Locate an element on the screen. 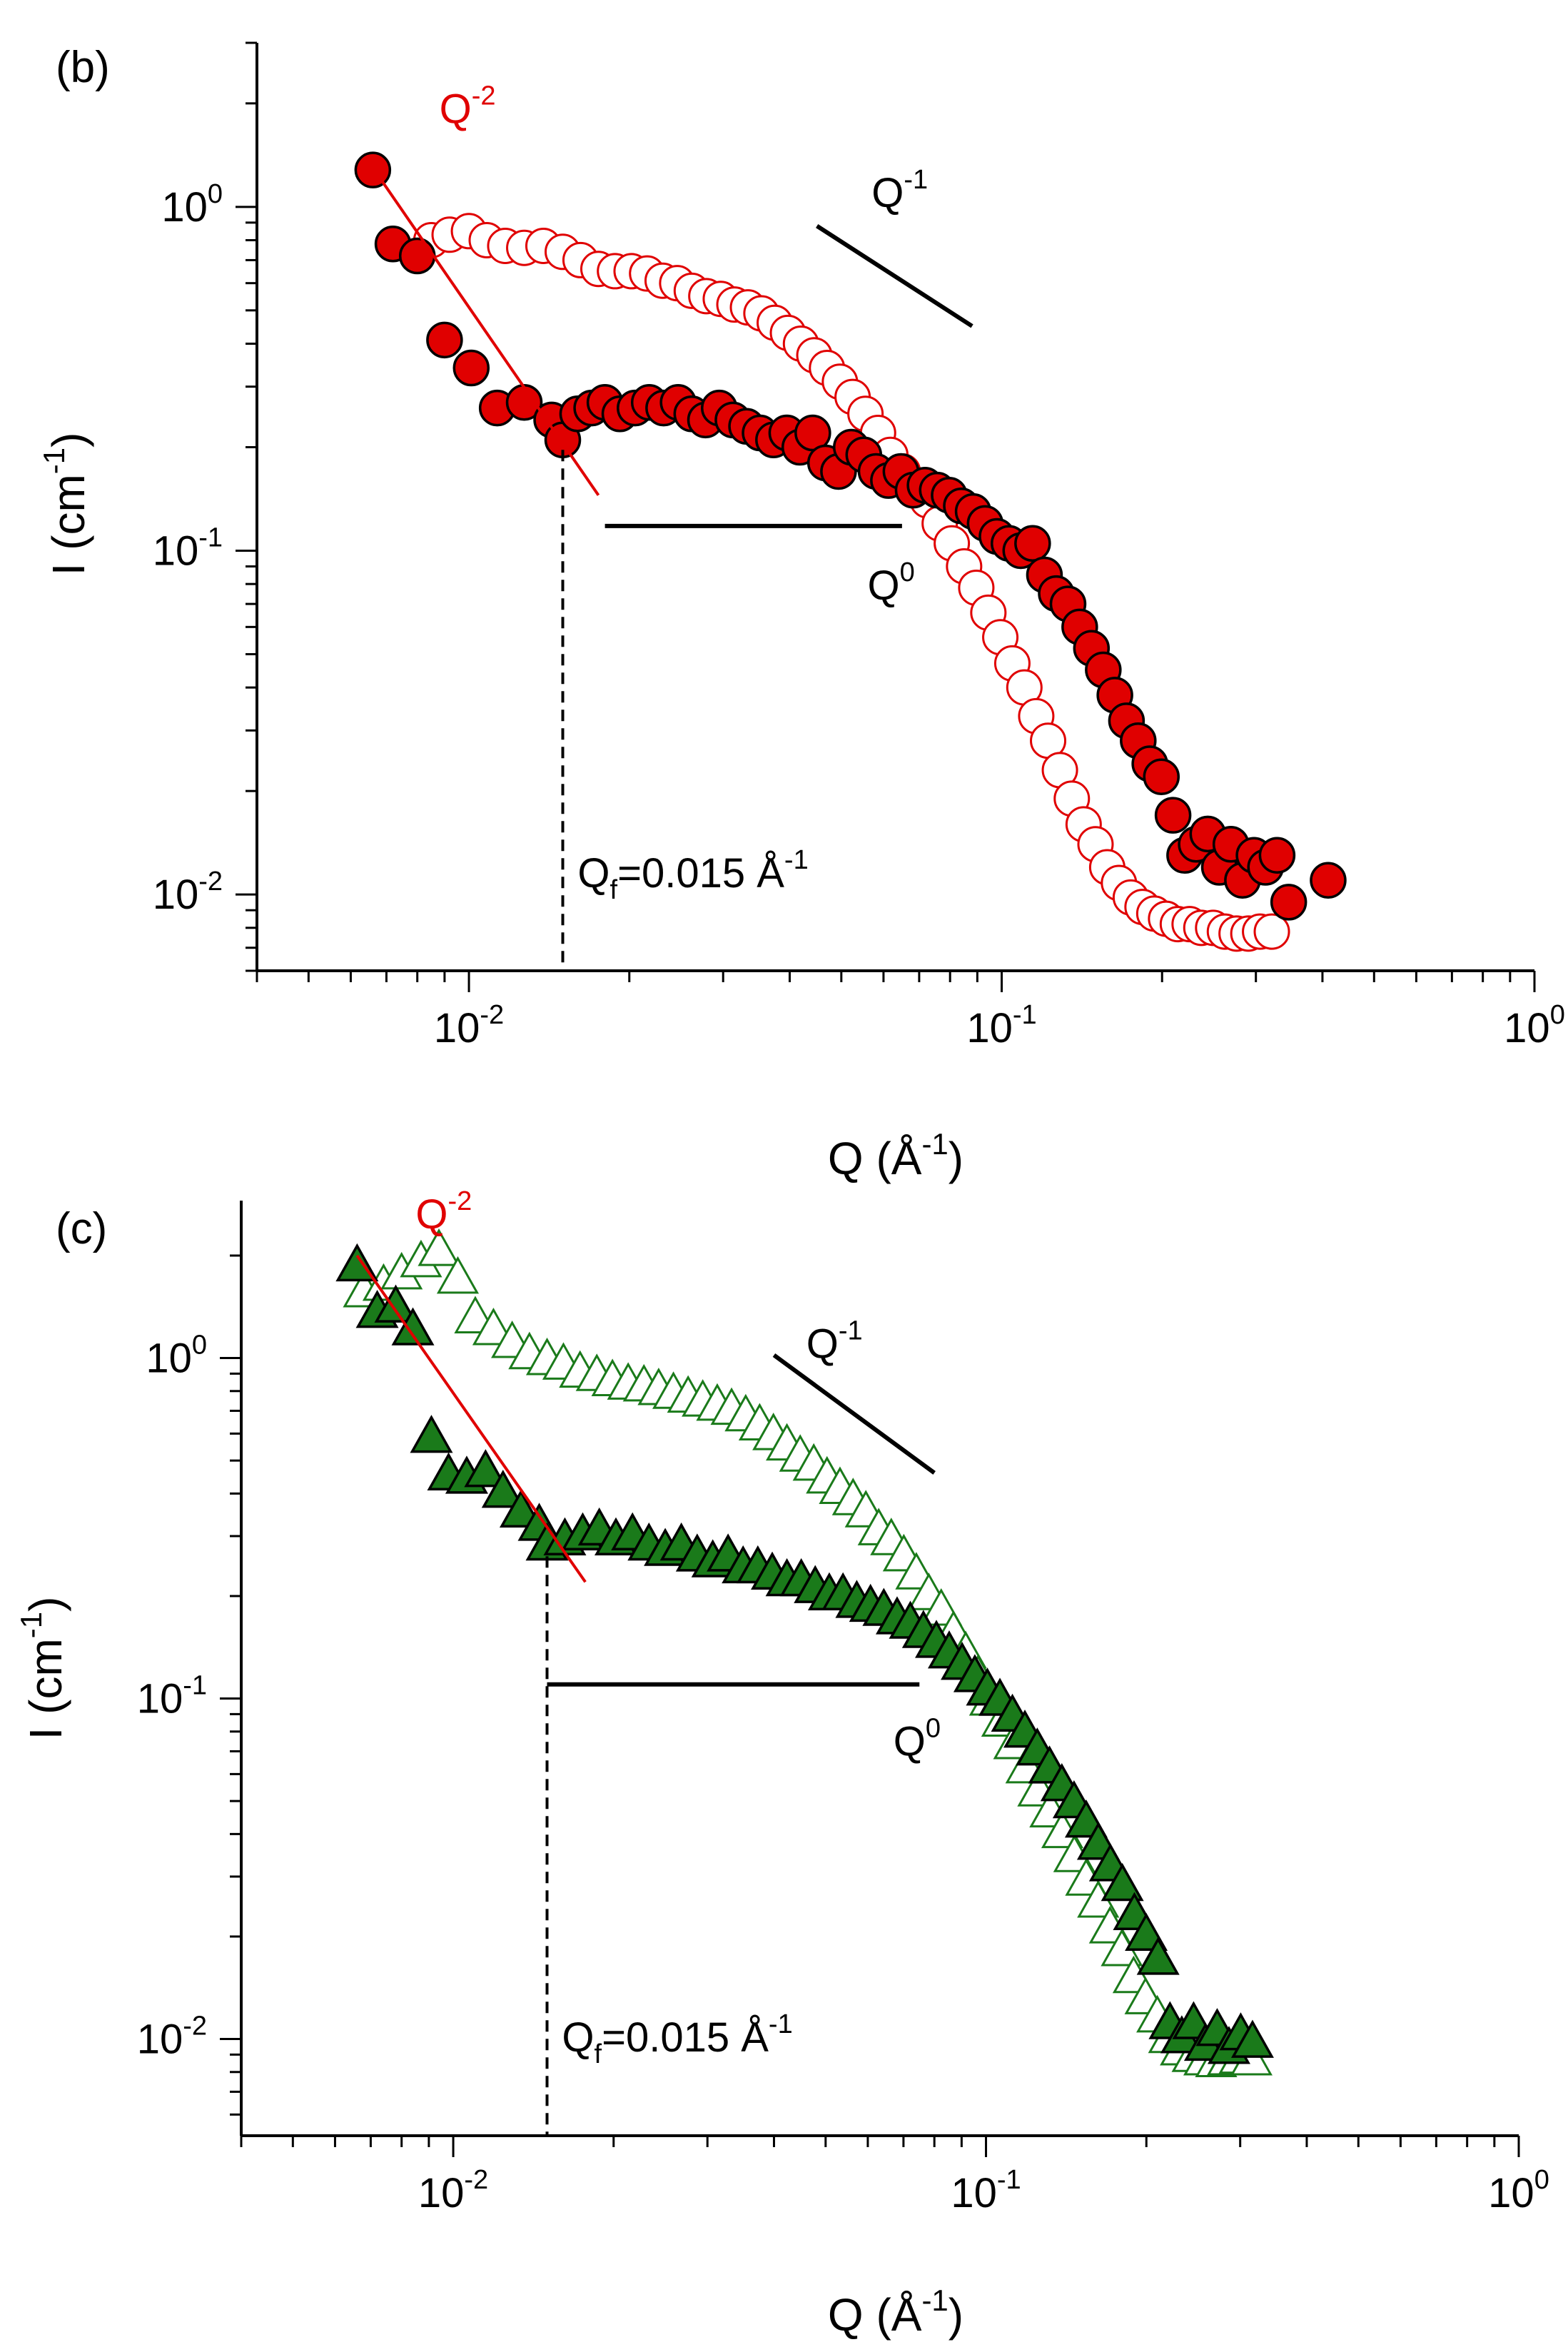 This screenshot has height=2347, width=1568. data-point-open-circle is located at coordinates (1271, 931).